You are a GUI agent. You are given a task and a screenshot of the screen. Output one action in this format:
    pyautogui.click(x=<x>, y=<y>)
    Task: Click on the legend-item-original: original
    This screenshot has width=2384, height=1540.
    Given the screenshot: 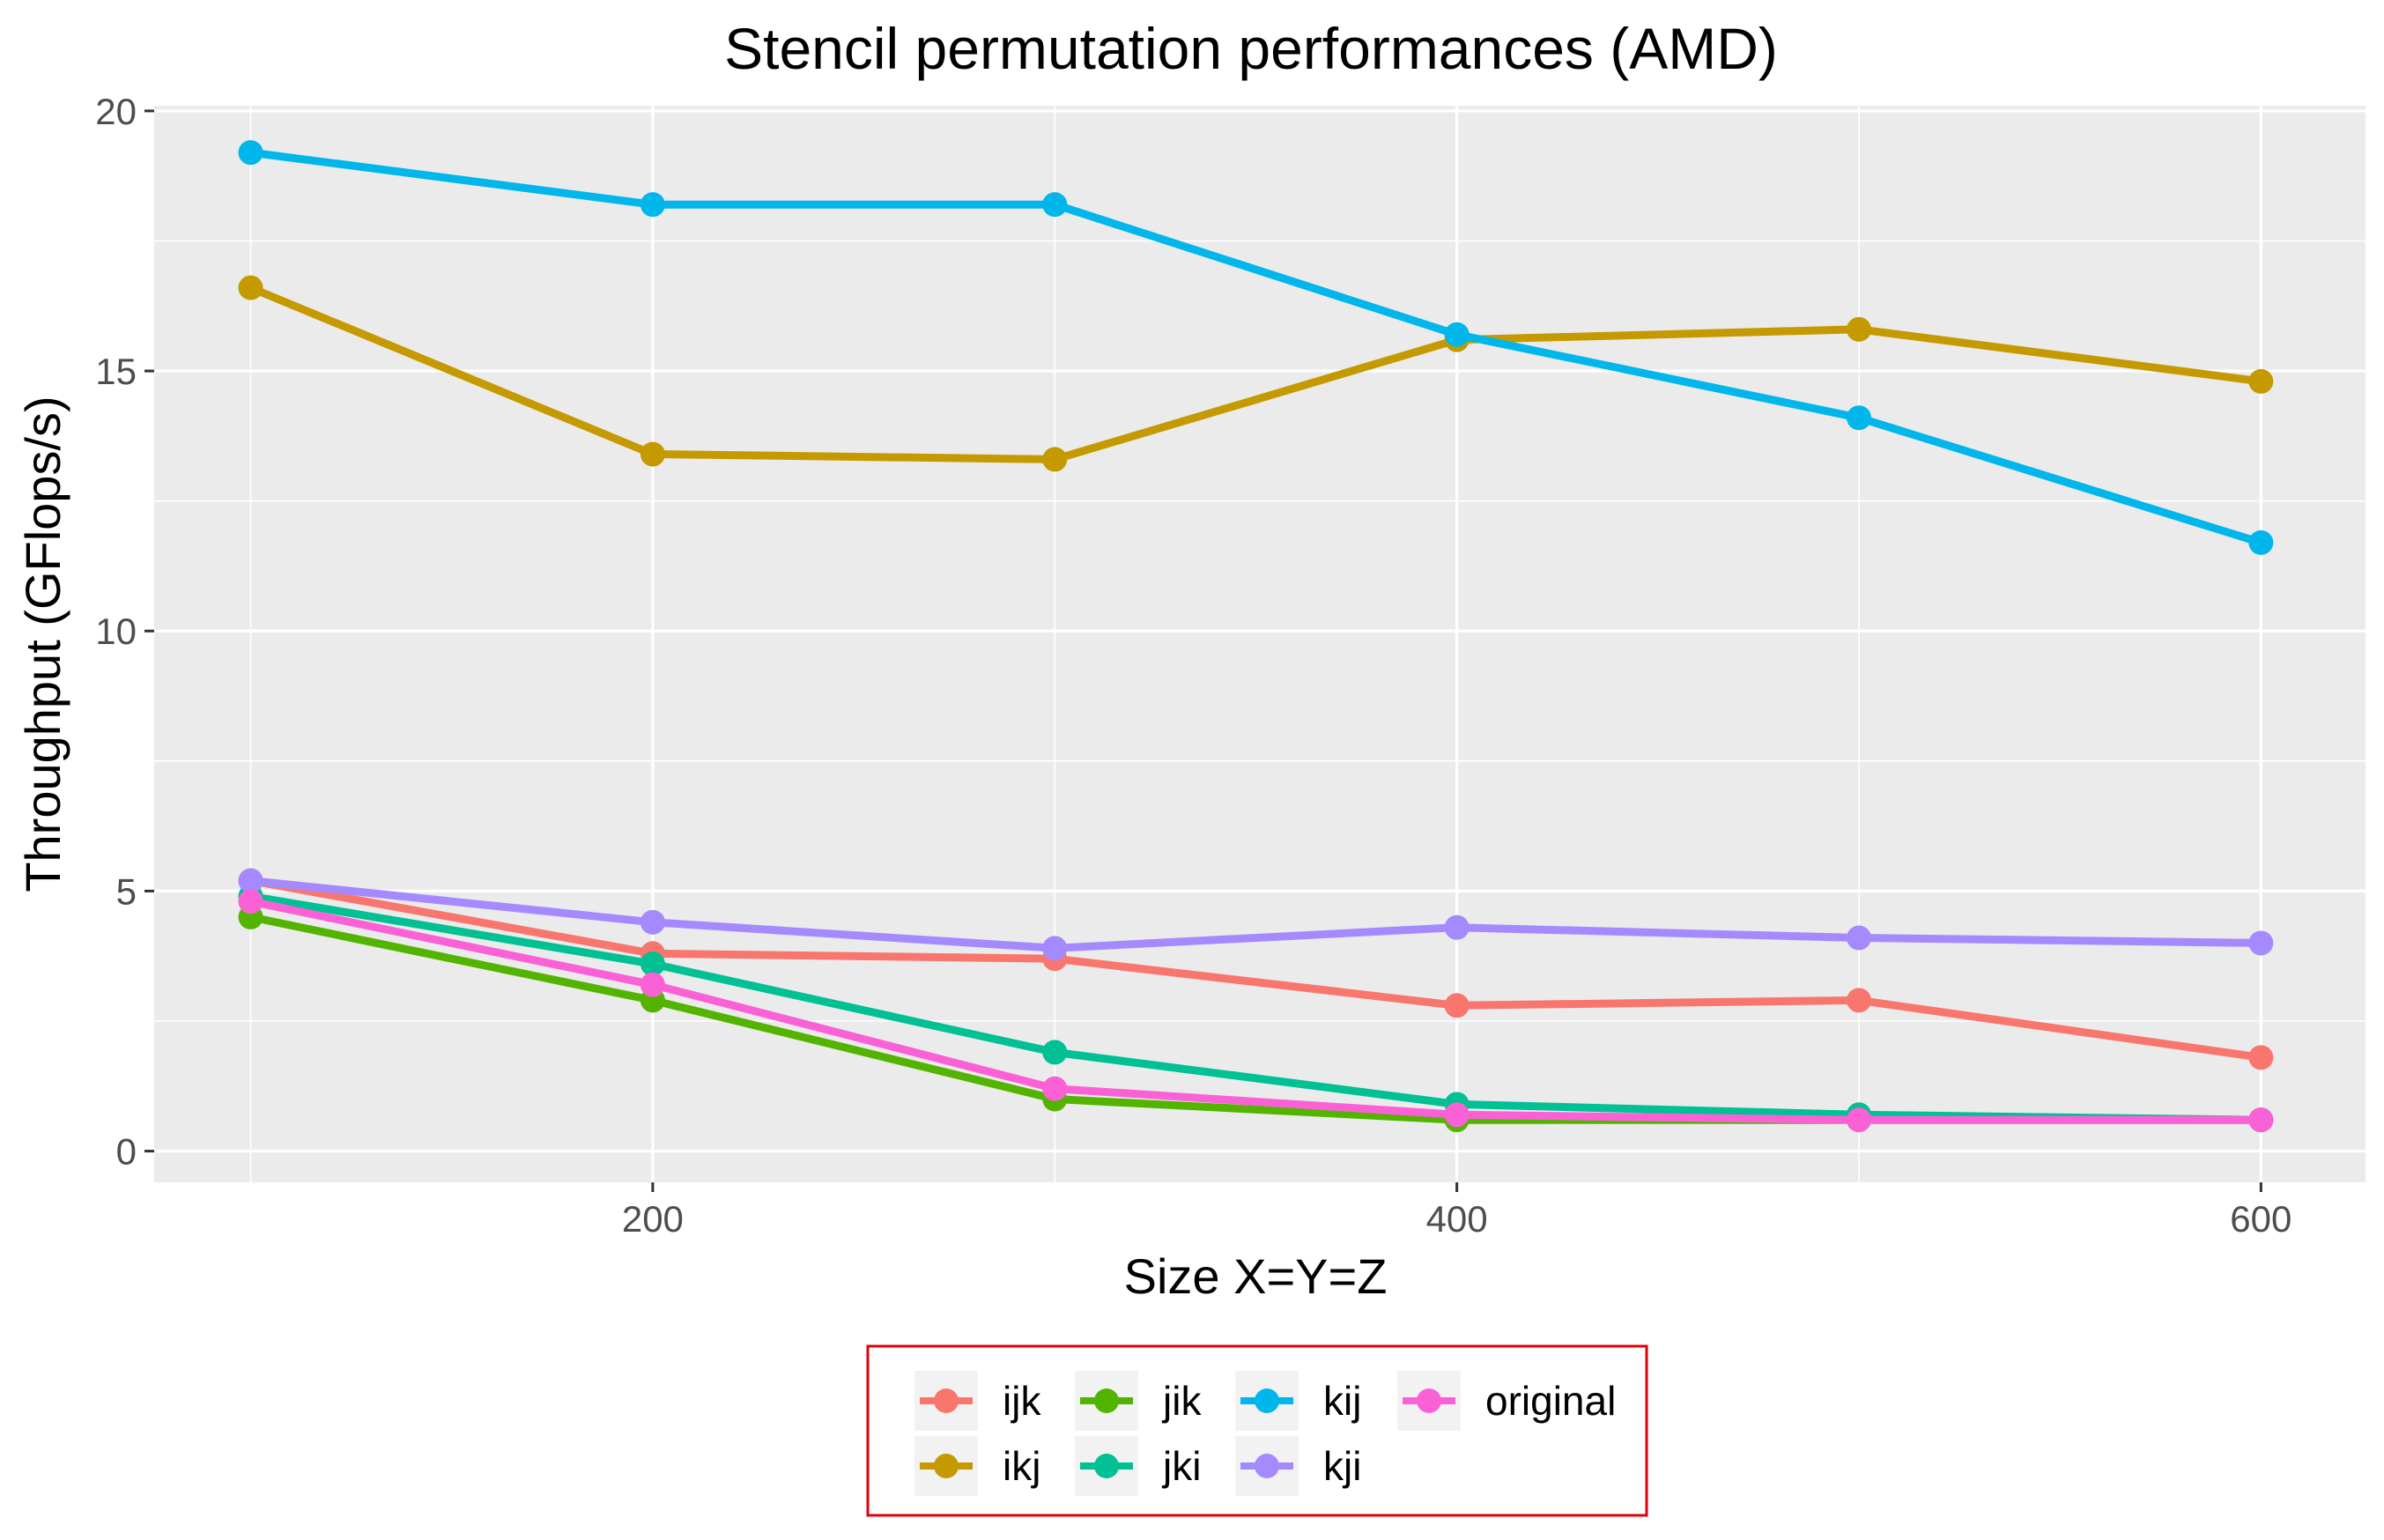 What is the action you would take?
    pyautogui.click(x=1506, y=1401)
    